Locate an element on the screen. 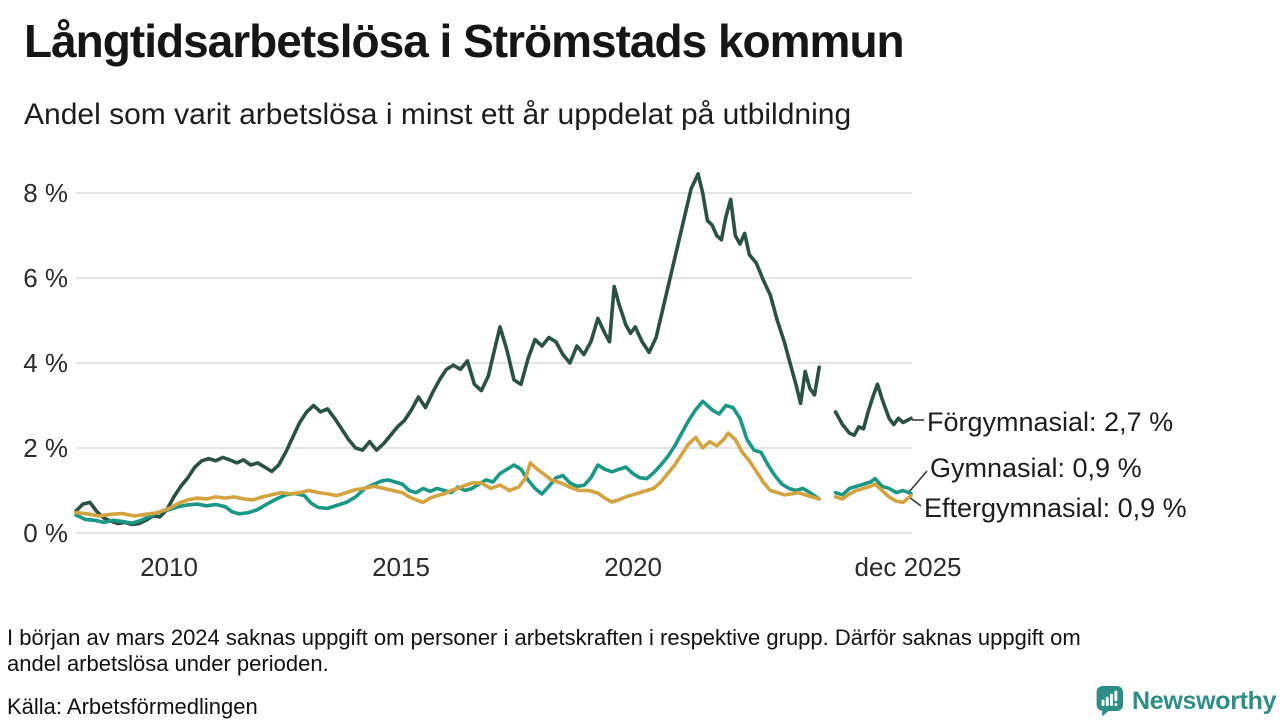 This screenshot has height=720, width=1280. newsworthy-wordmark: Newsworthy is located at coordinates (1204, 700).